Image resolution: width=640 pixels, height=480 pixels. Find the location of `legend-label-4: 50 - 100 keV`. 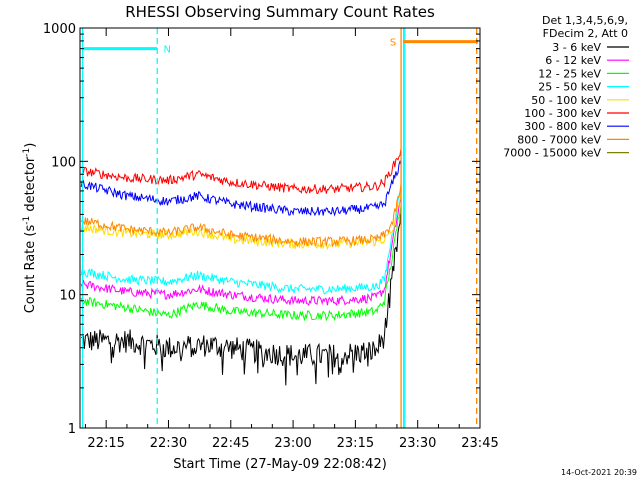

legend-label-4: 50 - 100 keV is located at coordinates (566, 100).